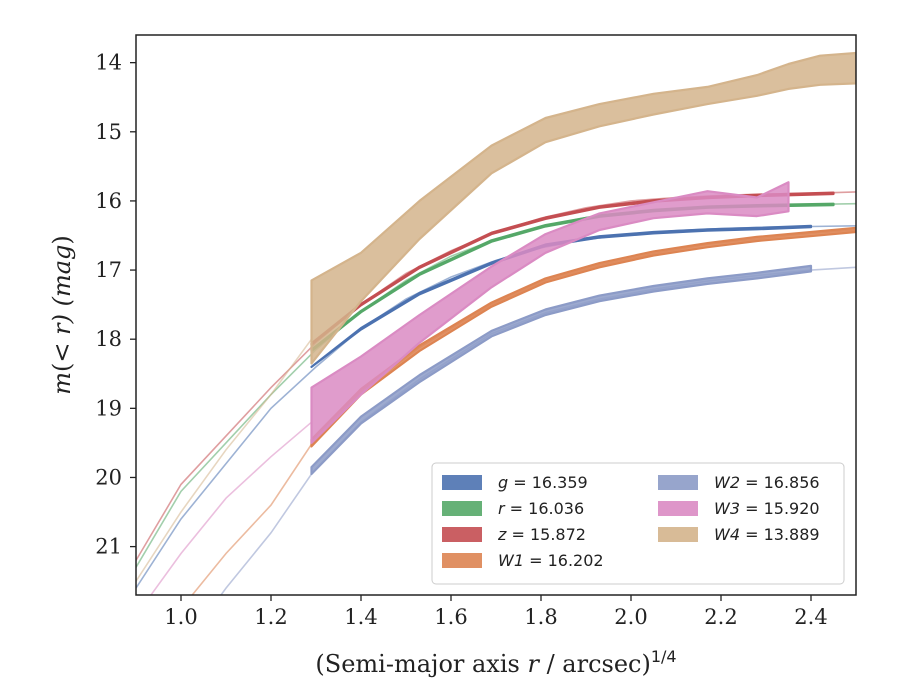 This screenshot has width=900, height=700. What do you see at coordinates (630, 617) in the screenshot?
I see `x-tick-label: 2.0` at bounding box center [630, 617].